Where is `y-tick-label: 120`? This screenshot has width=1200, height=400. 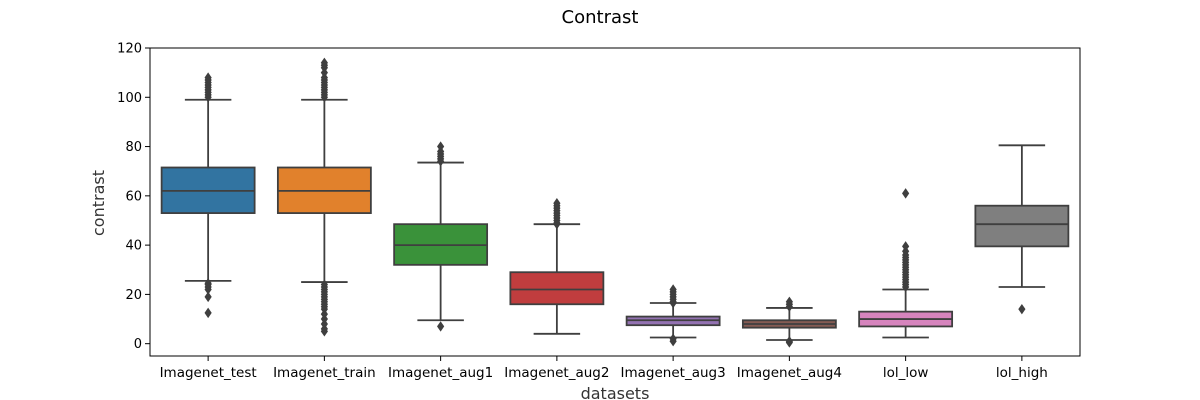
y-tick-label: 120 is located at coordinates (129, 49).